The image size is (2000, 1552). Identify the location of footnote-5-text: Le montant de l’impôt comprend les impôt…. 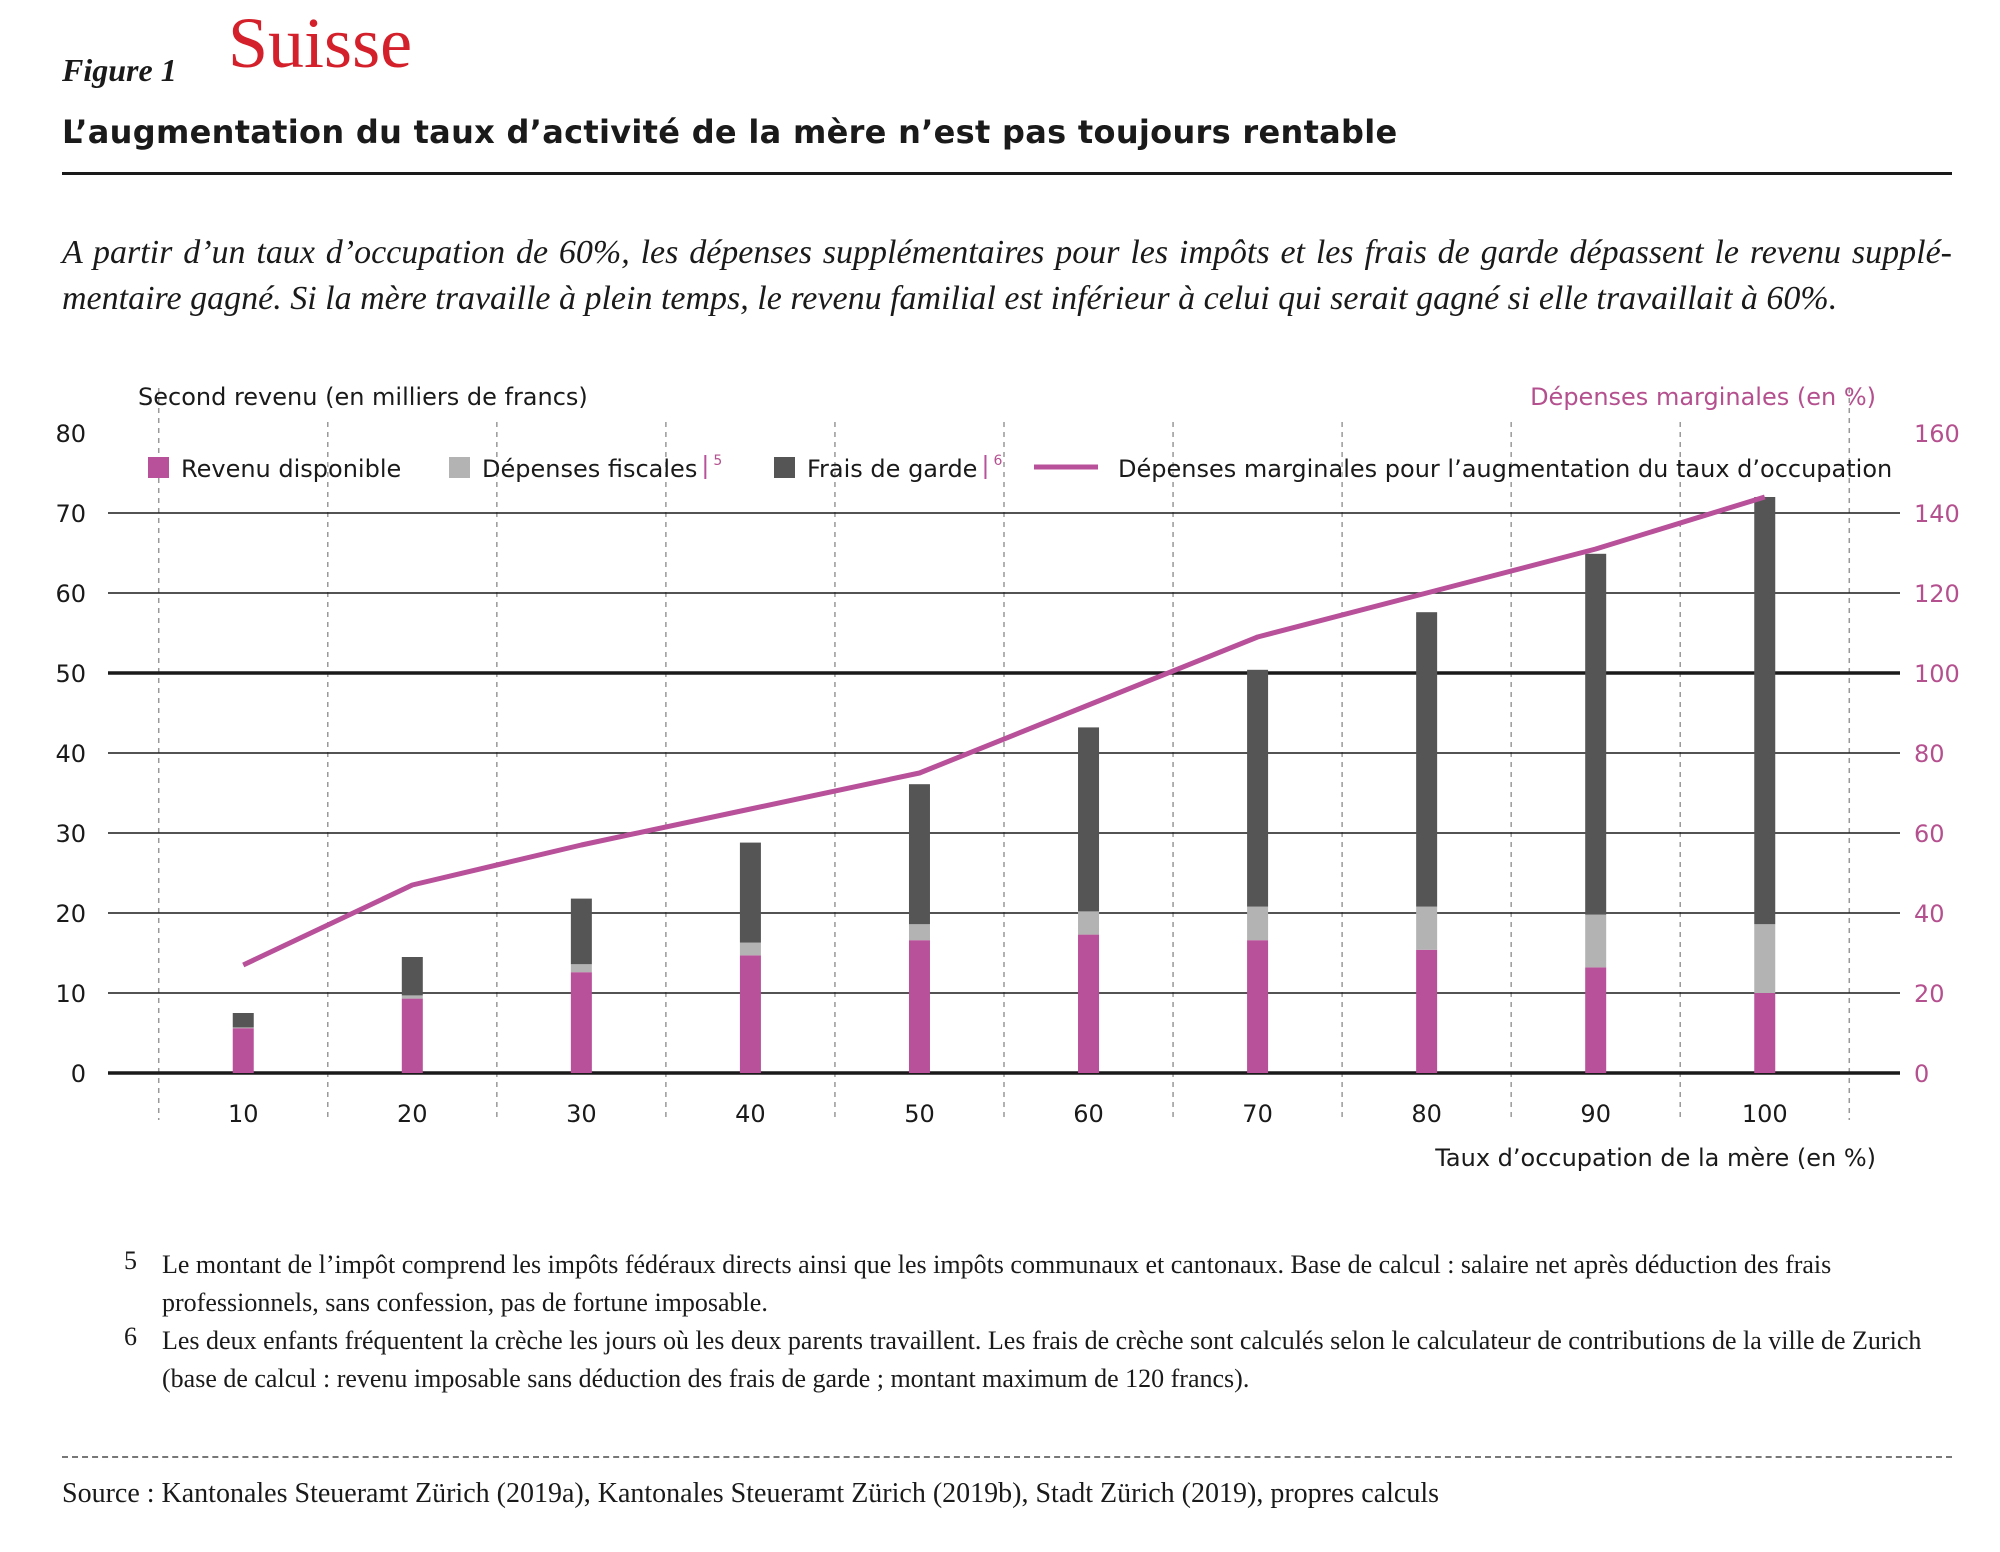
(997, 1283).